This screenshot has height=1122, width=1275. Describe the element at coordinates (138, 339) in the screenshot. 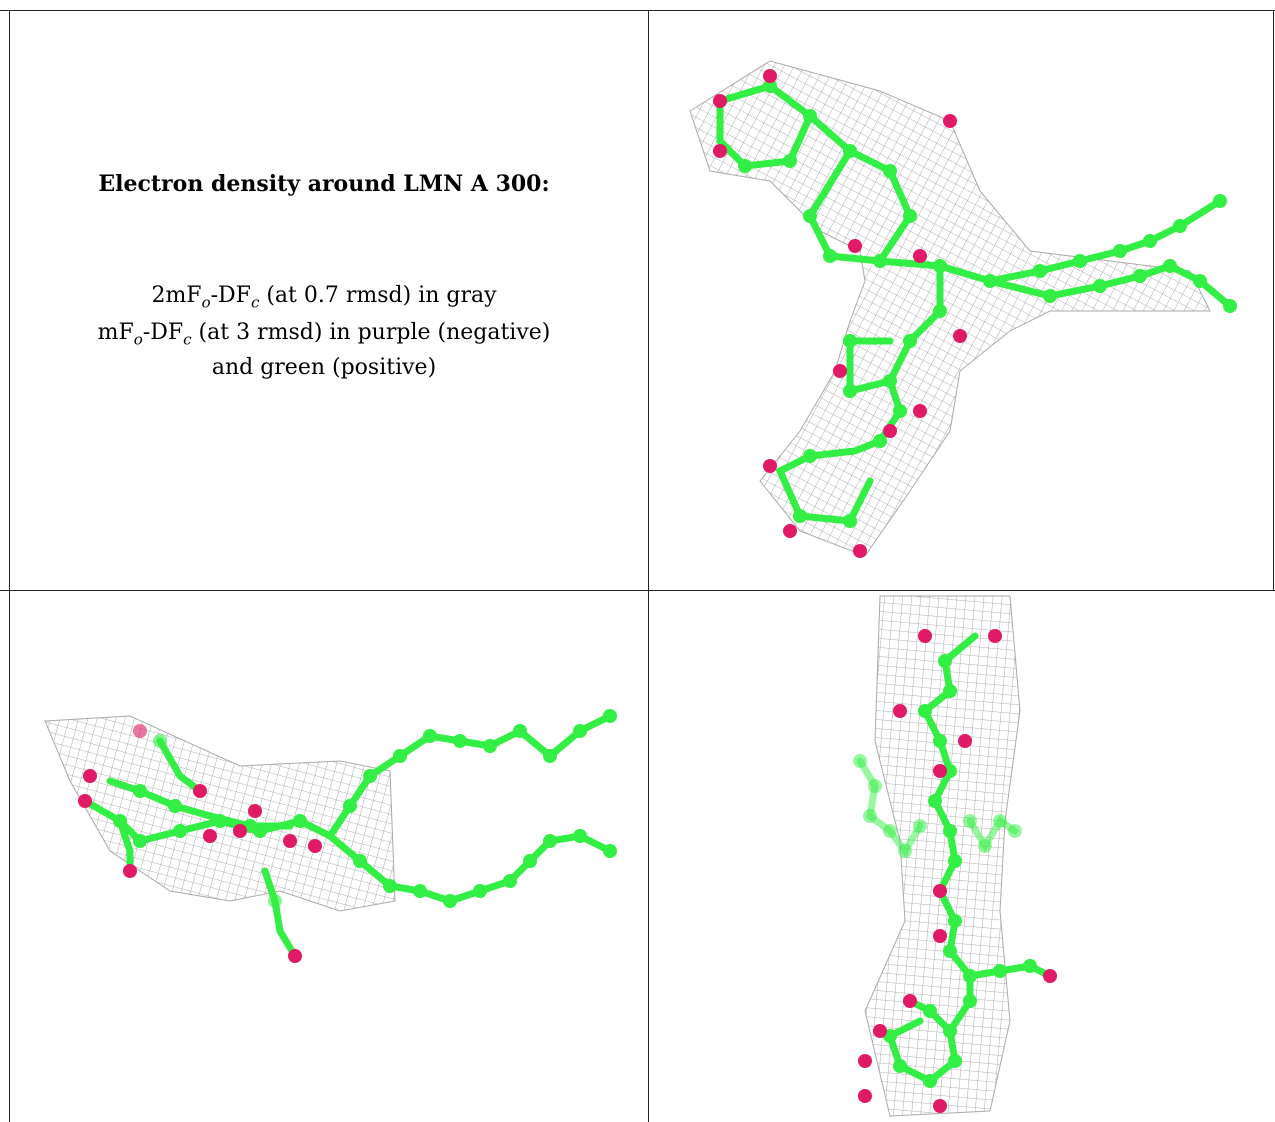

I see `caption-line-2-sub-o: o` at that location.